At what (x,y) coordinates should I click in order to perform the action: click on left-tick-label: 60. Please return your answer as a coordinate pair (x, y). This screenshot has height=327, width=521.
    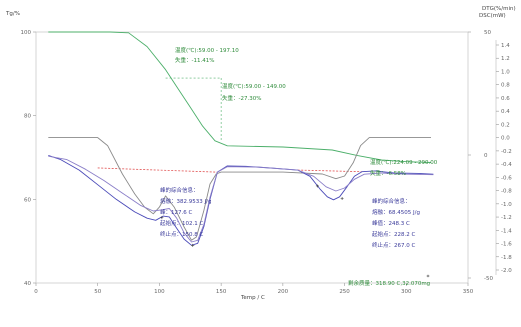
    Looking at the image, I should click on (27, 200).